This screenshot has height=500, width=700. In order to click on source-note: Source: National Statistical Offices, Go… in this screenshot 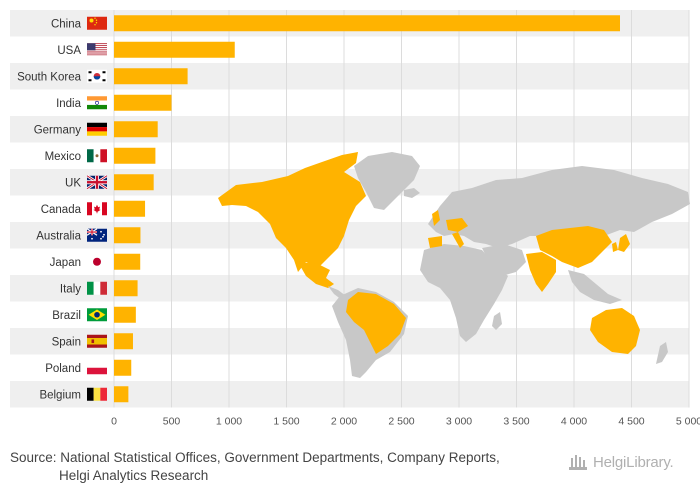, I will do `click(280, 467)`.